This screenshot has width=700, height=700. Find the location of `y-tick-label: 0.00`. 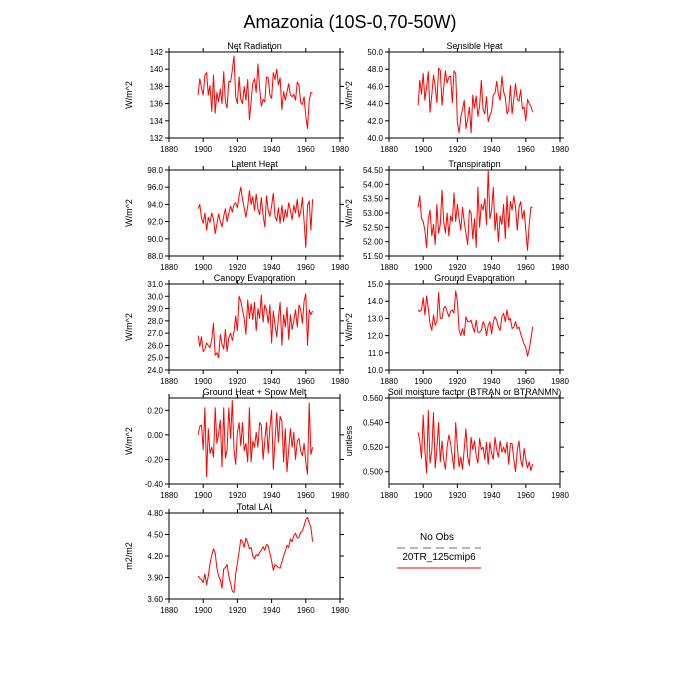

y-tick-label: 0.00 is located at coordinates (155, 435).